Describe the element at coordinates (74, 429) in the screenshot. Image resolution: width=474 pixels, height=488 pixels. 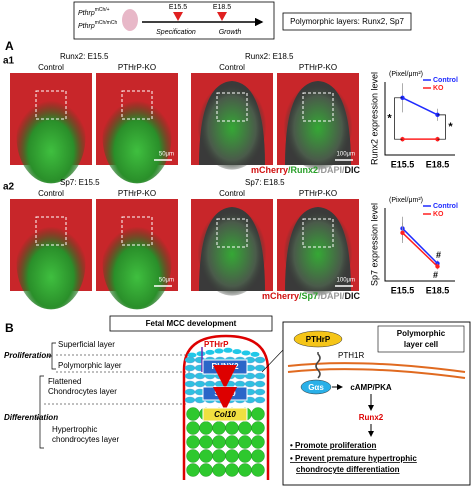
I see `layer-label: Hypertrophic` at that location.